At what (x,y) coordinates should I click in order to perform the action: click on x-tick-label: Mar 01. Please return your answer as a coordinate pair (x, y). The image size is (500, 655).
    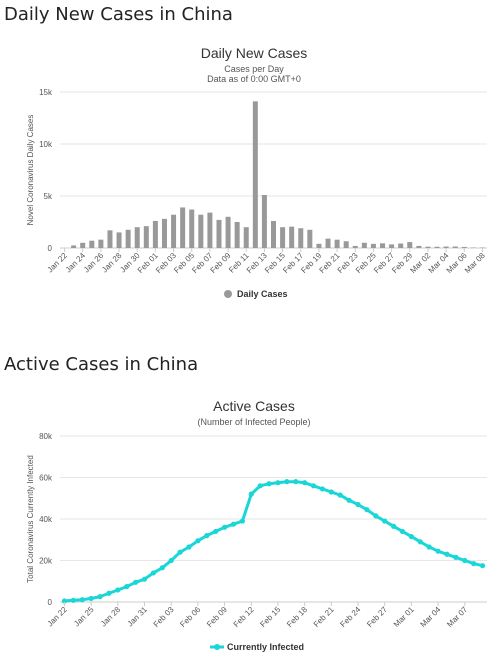
    Looking at the image, I should click on (404, 617).